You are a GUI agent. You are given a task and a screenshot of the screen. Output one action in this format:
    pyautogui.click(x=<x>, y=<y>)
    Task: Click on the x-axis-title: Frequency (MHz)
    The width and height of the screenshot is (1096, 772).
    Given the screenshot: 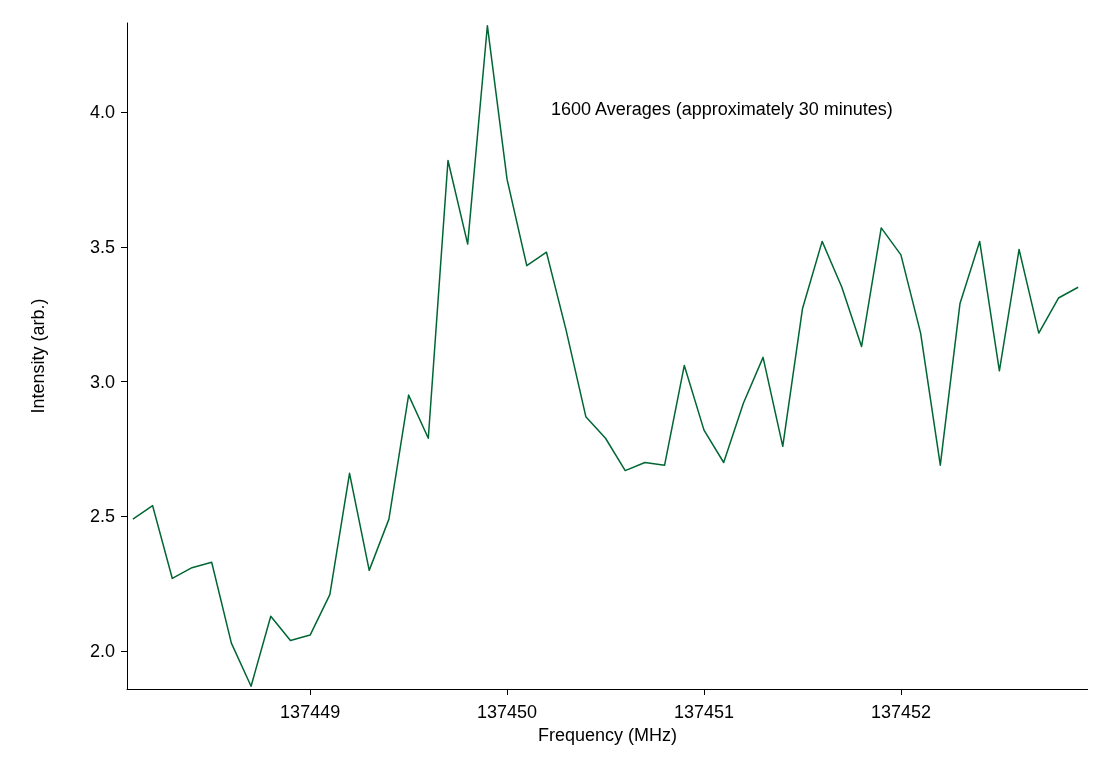 What is the action you would take?
    pyautogui.click(x=607, y=734)
    